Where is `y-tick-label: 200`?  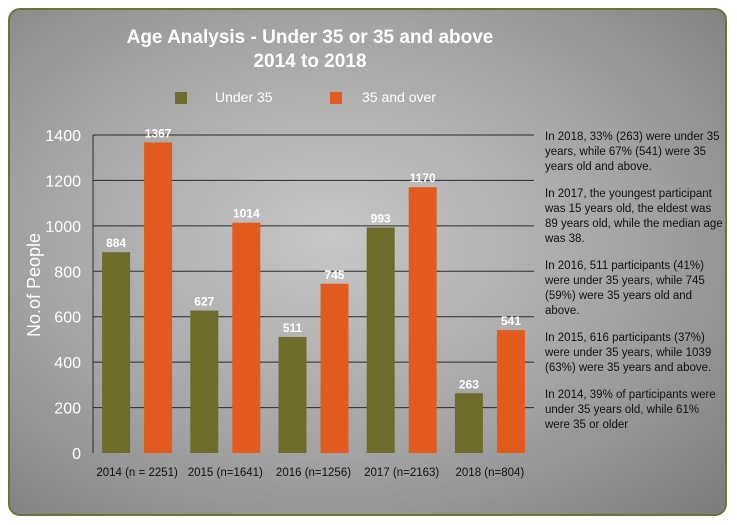 y-tick-label: 200 is located at coordinates (67, 409).